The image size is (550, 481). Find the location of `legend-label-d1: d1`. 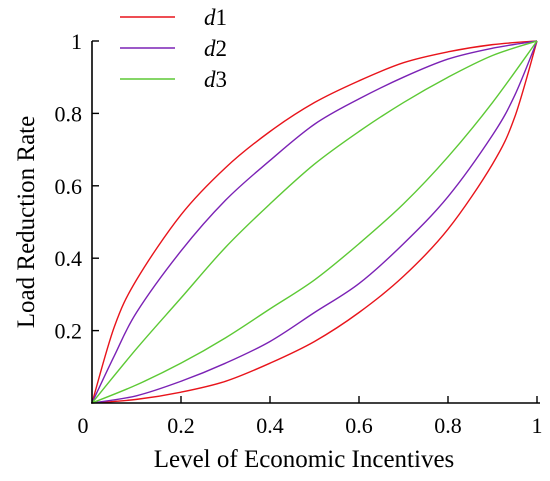

legend-label-d1: d1 is located at coordinates (215, 17).